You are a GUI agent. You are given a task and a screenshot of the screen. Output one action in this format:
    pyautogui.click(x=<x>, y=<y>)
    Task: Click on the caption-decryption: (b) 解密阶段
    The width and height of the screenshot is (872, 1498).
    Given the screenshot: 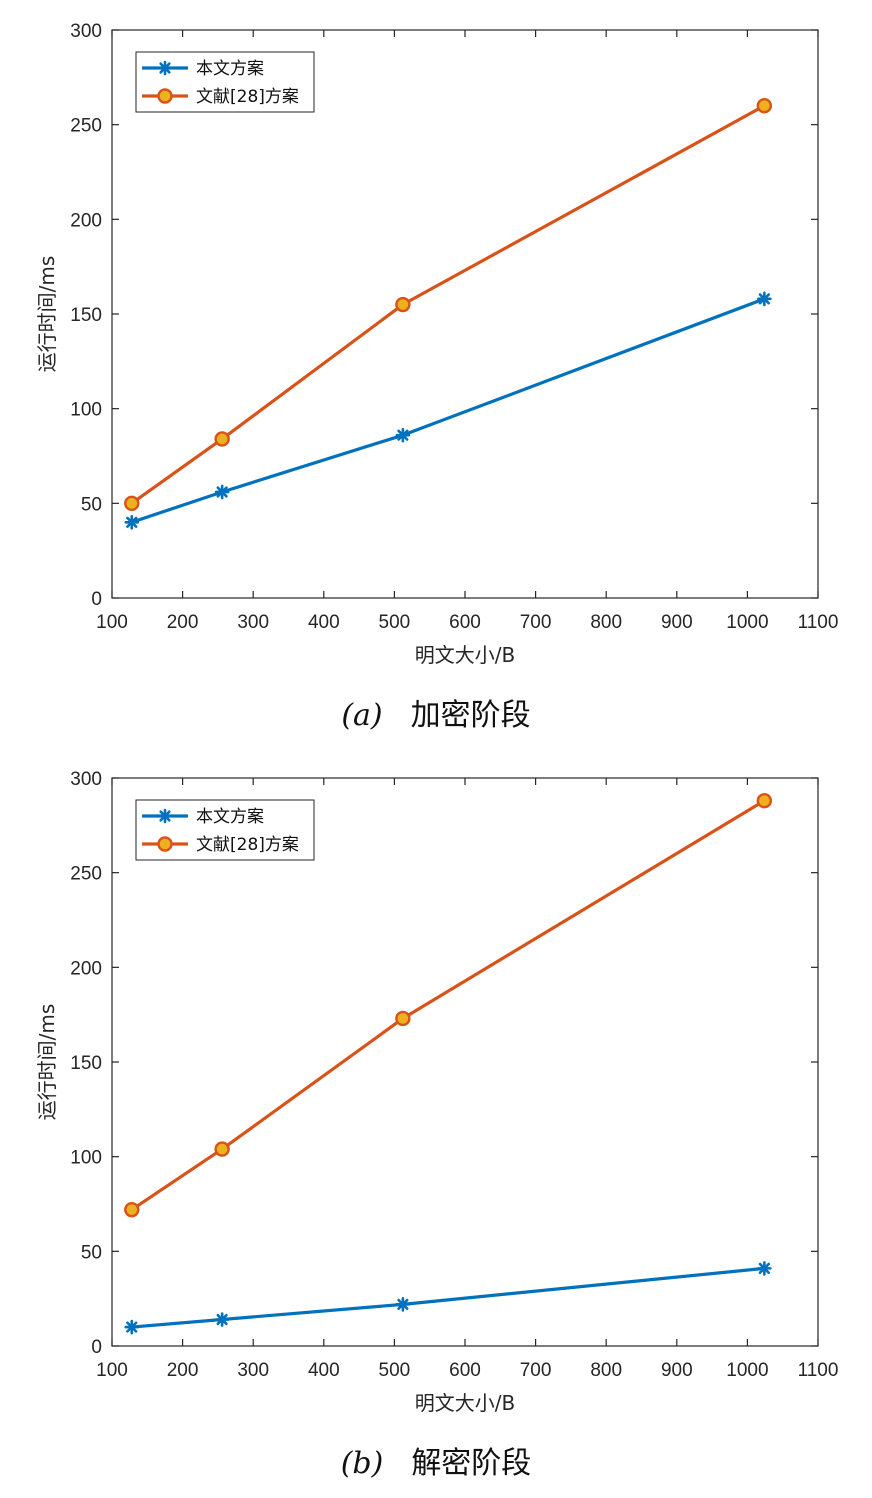 What is the action you would take?
    pyautogui.click(x=436, y=1460)
    